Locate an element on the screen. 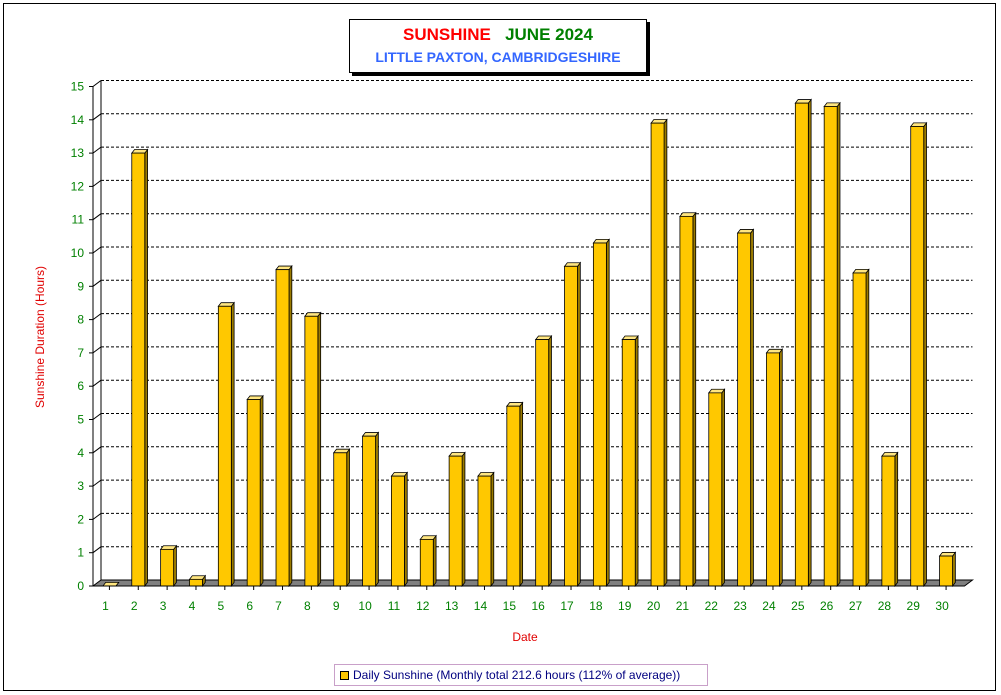  y-tick-label: 2 is located at coordinates (80, 519).